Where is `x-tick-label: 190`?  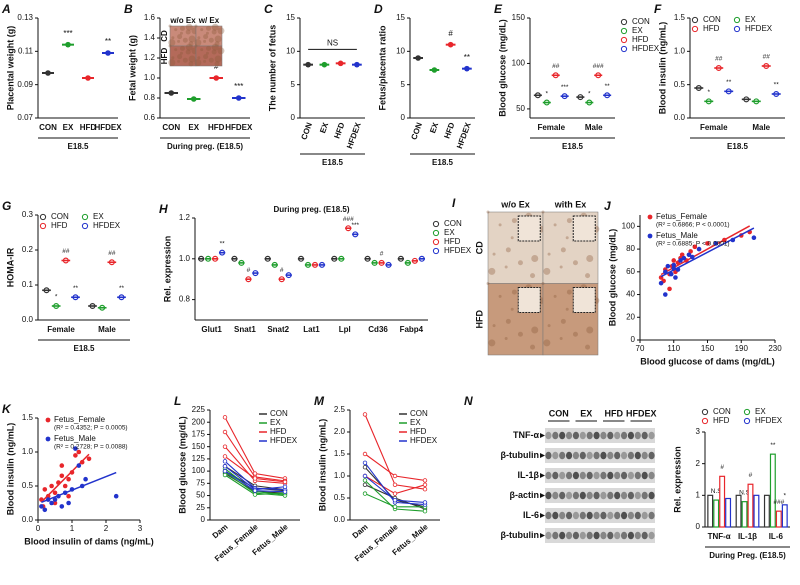 x-tick-label: 190 is located at coordinates (742, 348).